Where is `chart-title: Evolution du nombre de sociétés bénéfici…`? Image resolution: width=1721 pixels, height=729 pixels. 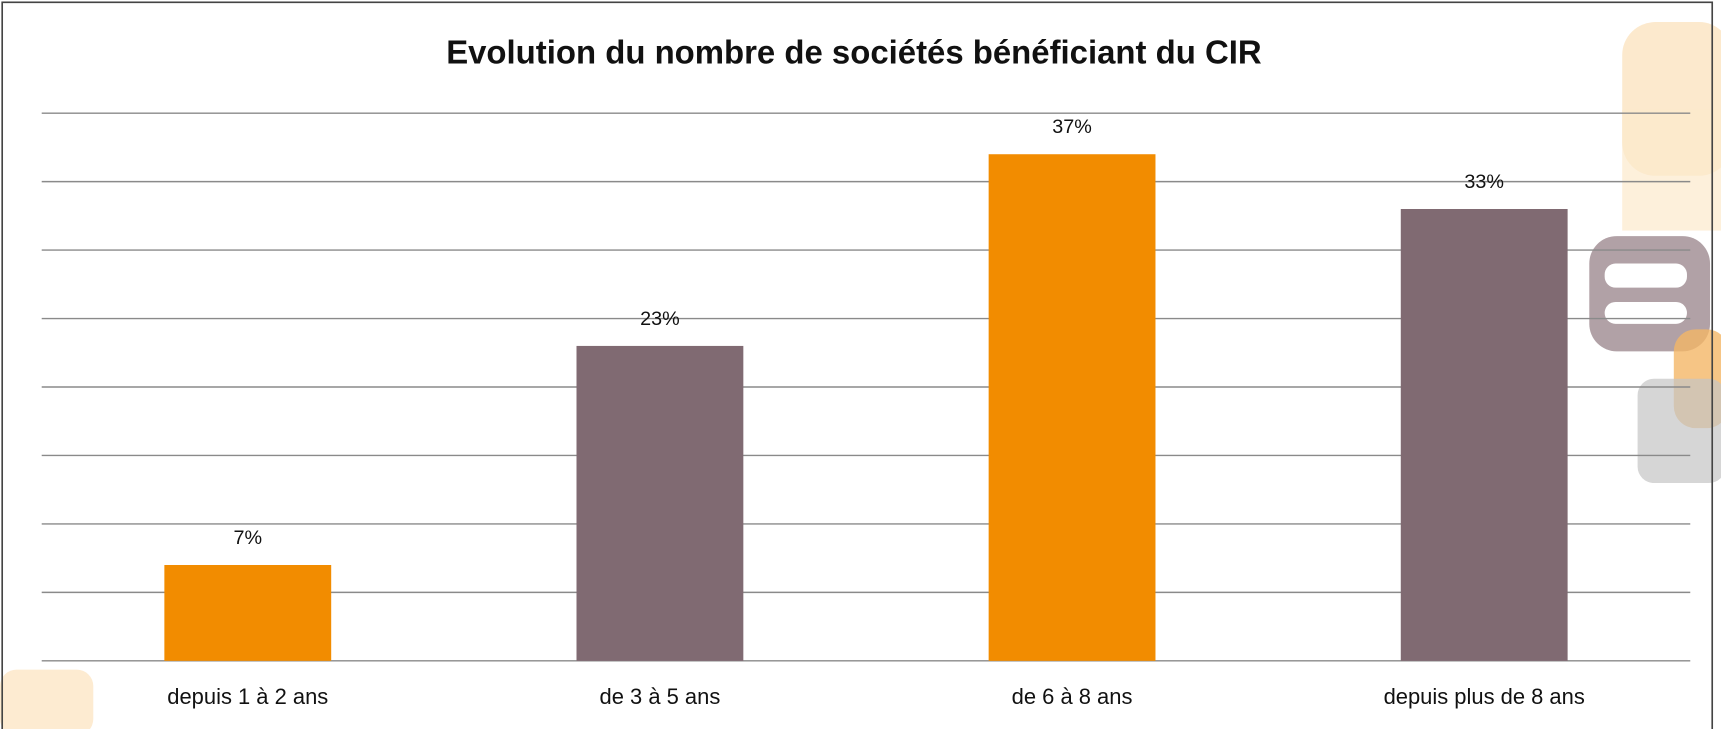 chart-title: Evolution du nombre de sociétés bénéfici… is located at coordinates (854, 52).